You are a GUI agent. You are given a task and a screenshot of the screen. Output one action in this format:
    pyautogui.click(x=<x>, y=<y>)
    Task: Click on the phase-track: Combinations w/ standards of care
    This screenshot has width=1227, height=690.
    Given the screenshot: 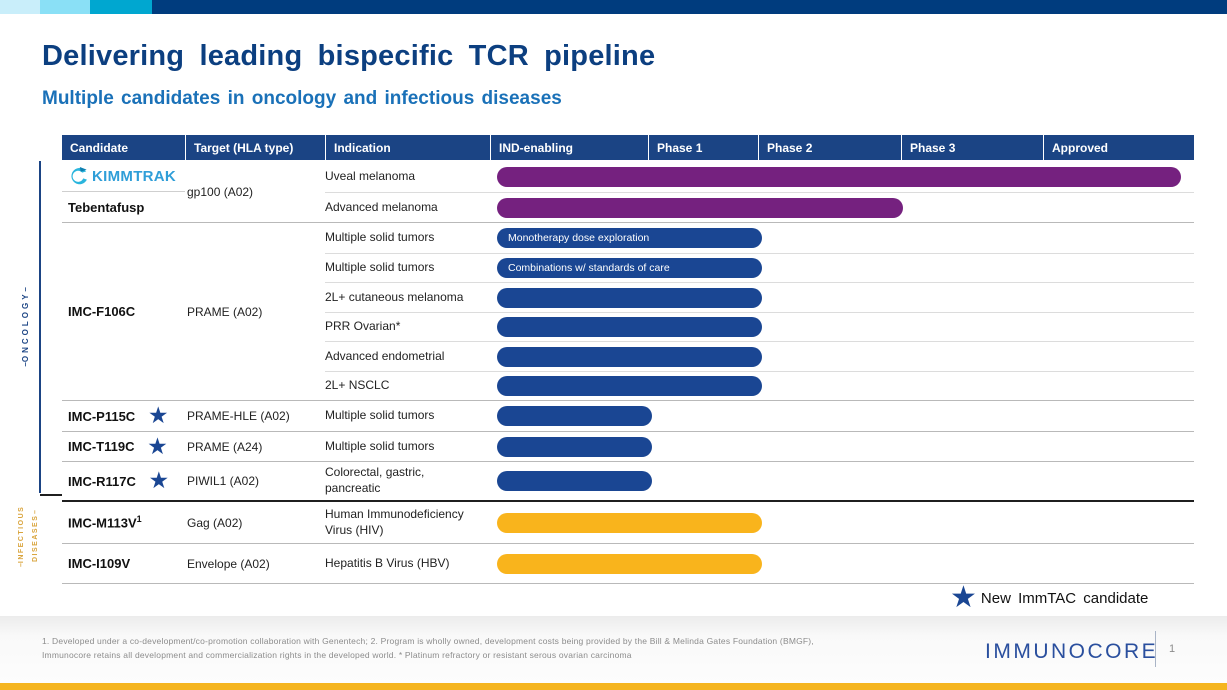 What is the action you would take?
    pyautogui.click(x=842, y=268)
    